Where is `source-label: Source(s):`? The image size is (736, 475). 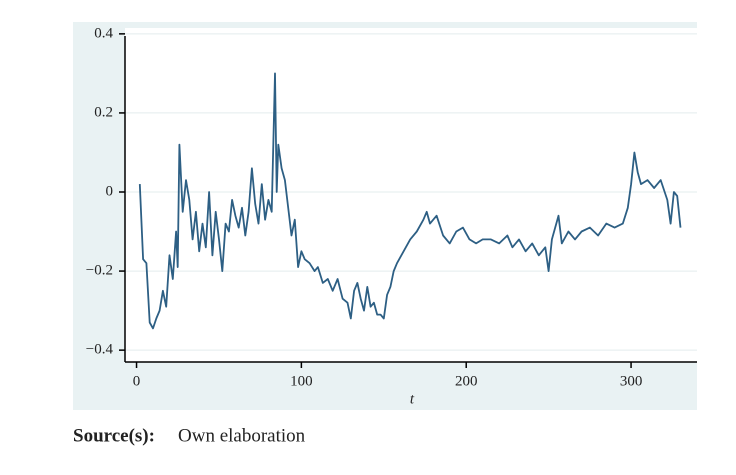 source-label: Source(s): is located at coordinates (114, 435).